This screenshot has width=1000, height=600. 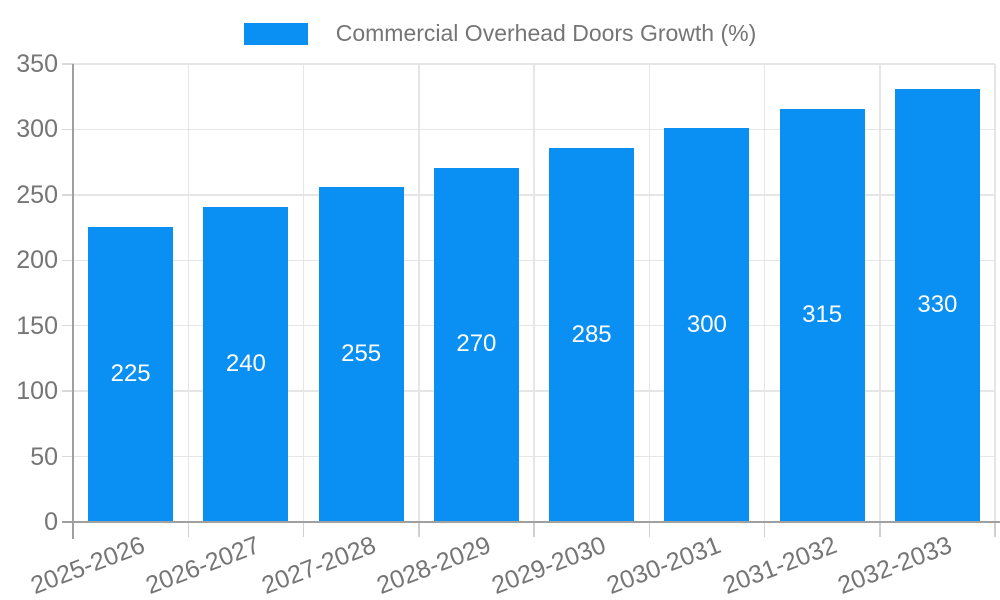 I want to click on bar: 240, so click(x=246, y=363).